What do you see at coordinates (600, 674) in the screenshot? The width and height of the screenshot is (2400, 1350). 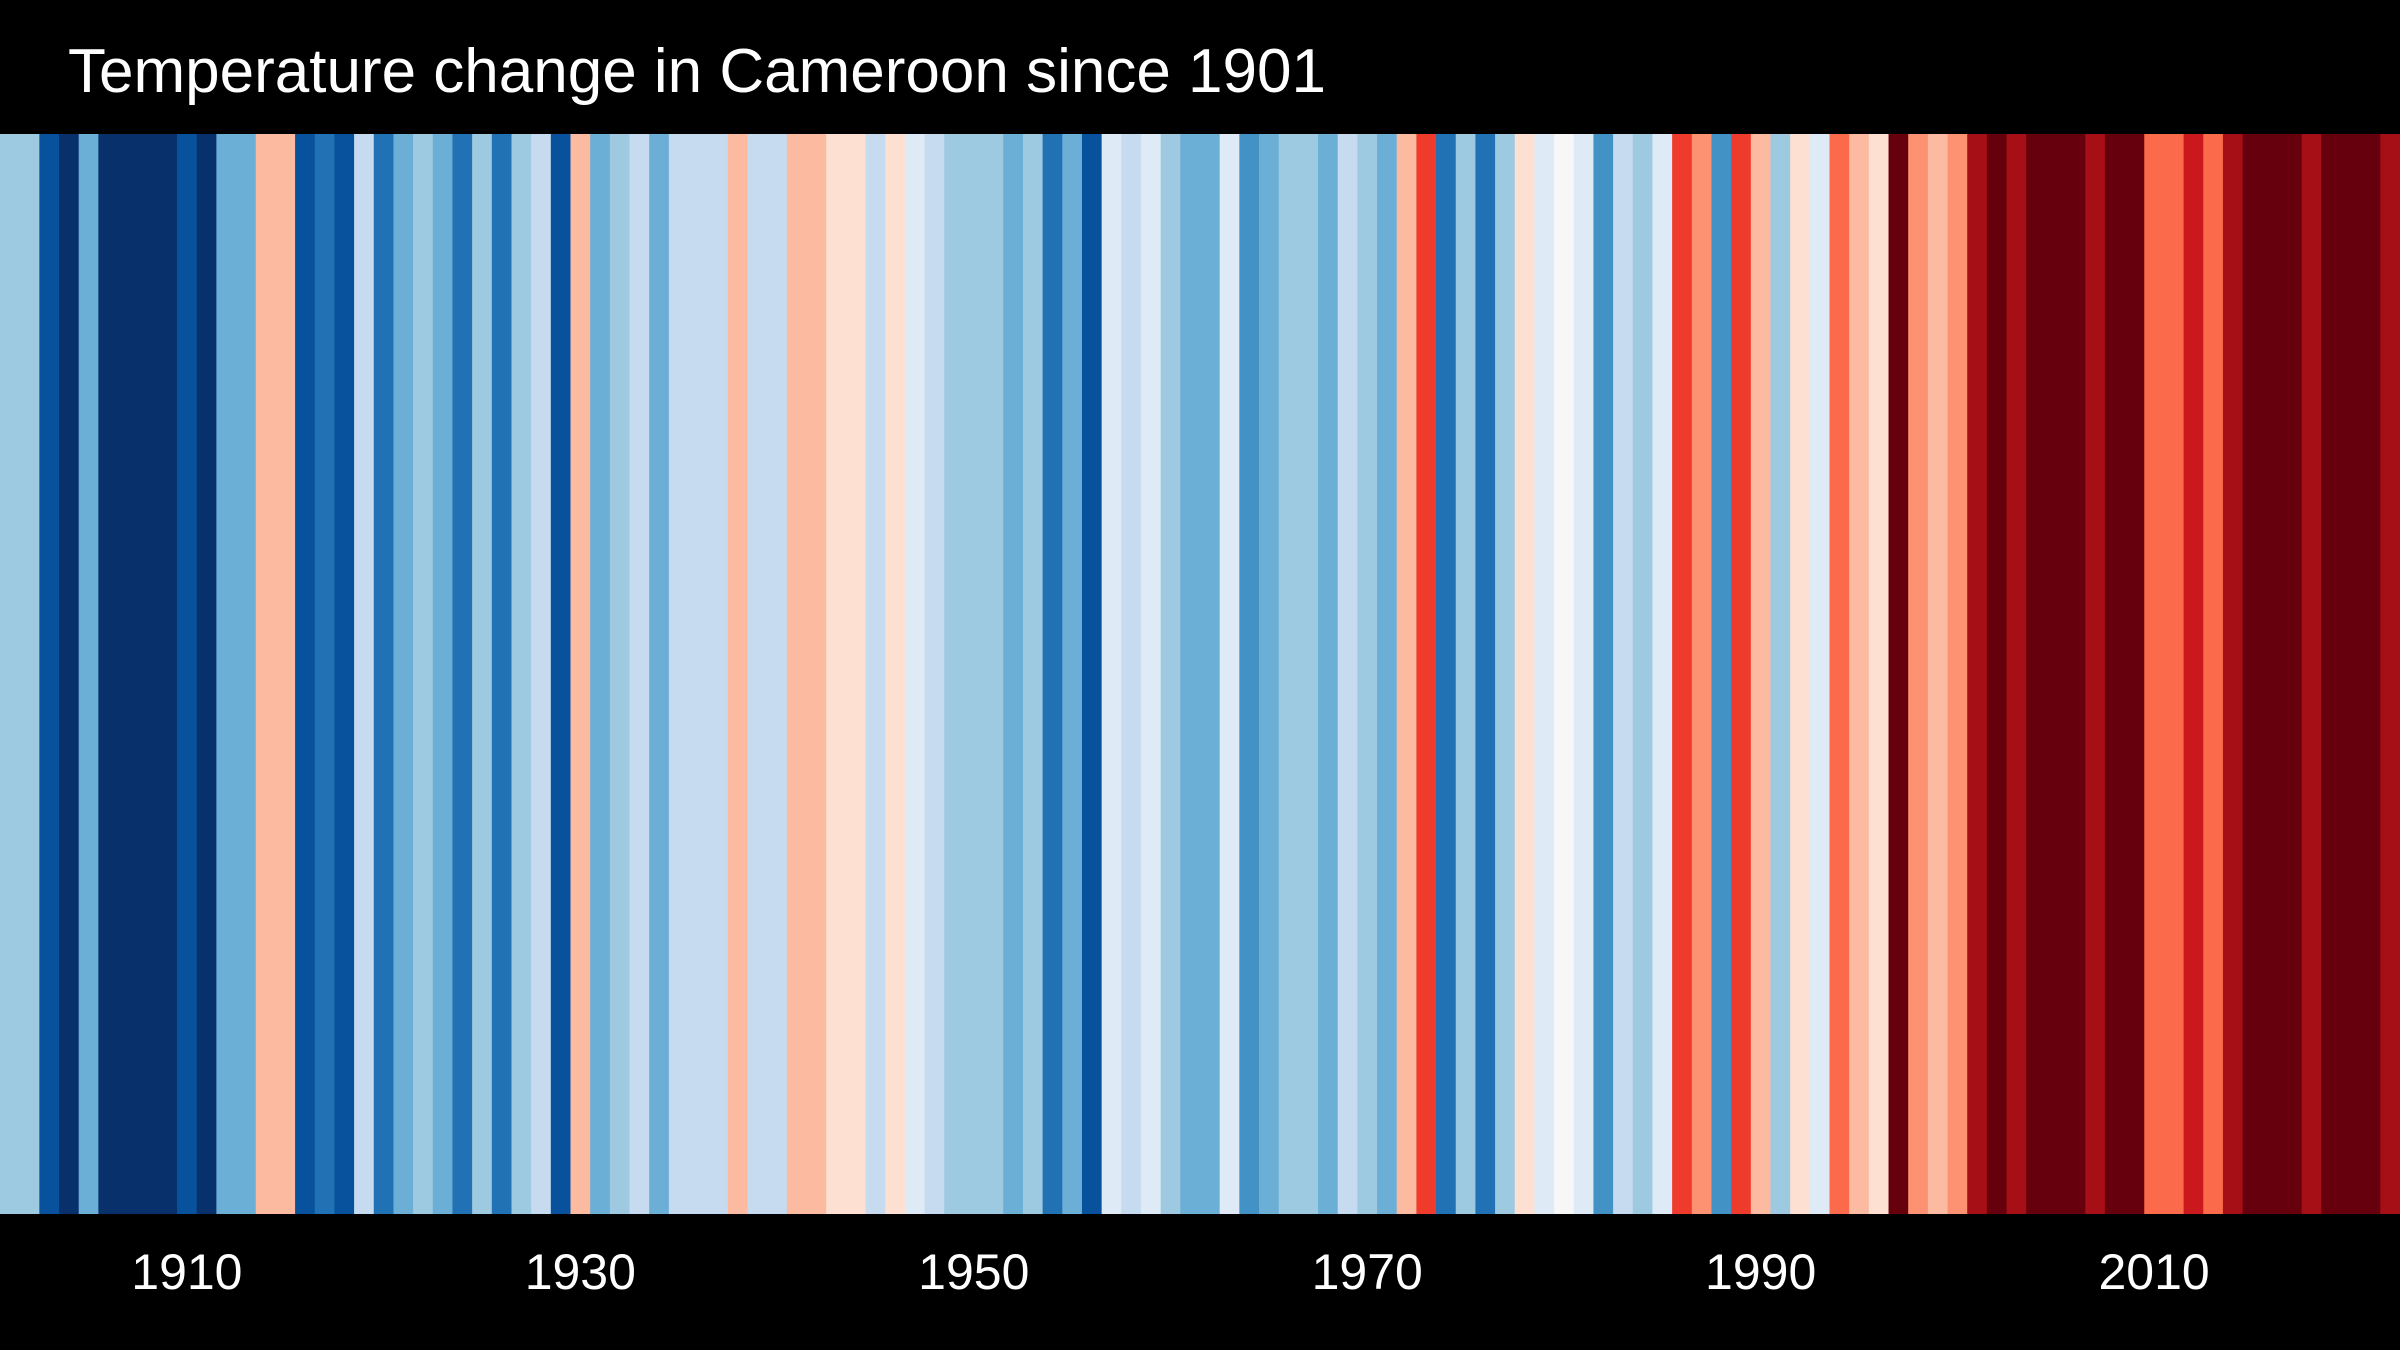 I see `stripe-1931` at bounding box center [600, 674].